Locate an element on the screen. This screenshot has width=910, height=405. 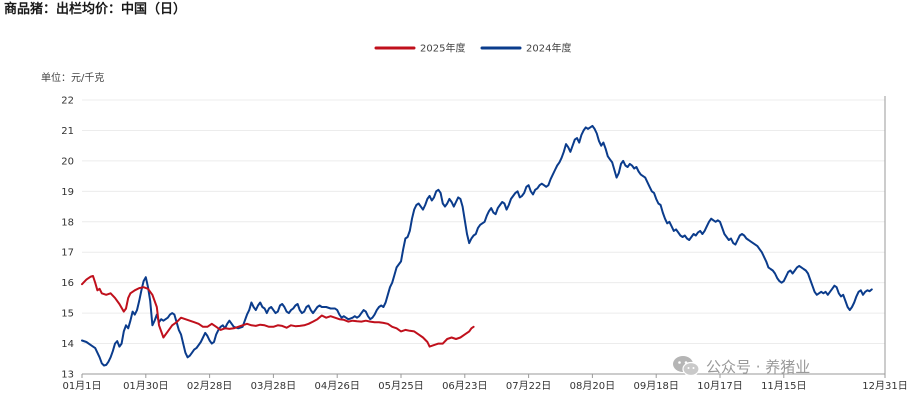
x-tick-label: 06月23日 is located at coordinates (464, 386).